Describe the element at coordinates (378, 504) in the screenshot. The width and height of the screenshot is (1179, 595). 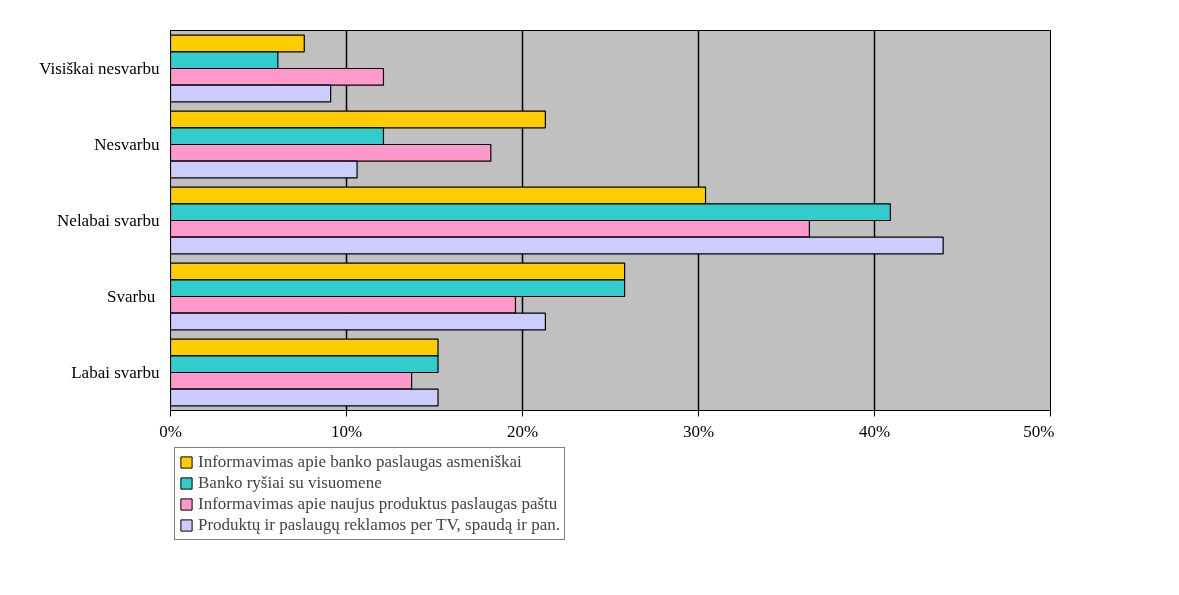
I see `legend-label: Informavimas apie naujus produktus paslaugas paštu` at that location.